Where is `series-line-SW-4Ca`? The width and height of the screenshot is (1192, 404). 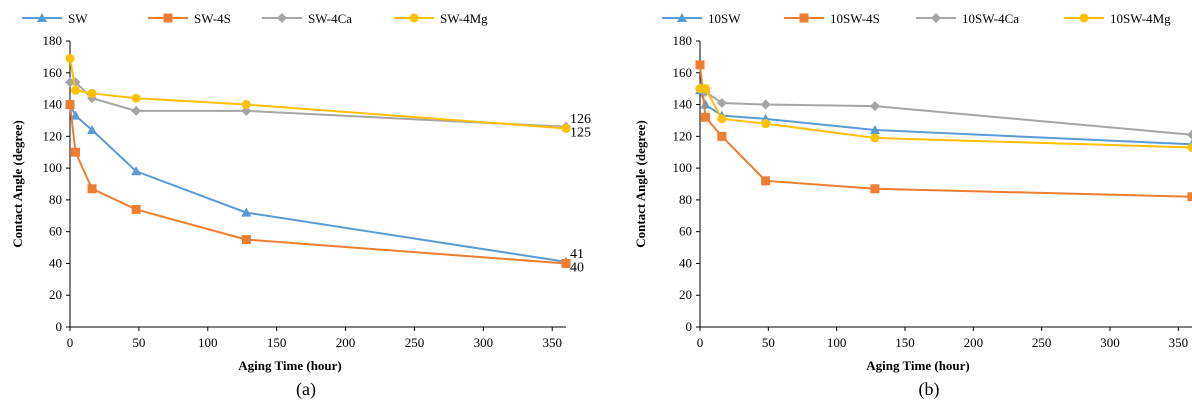
series-line-SW-4Ca is located at coordinates (318, 104).